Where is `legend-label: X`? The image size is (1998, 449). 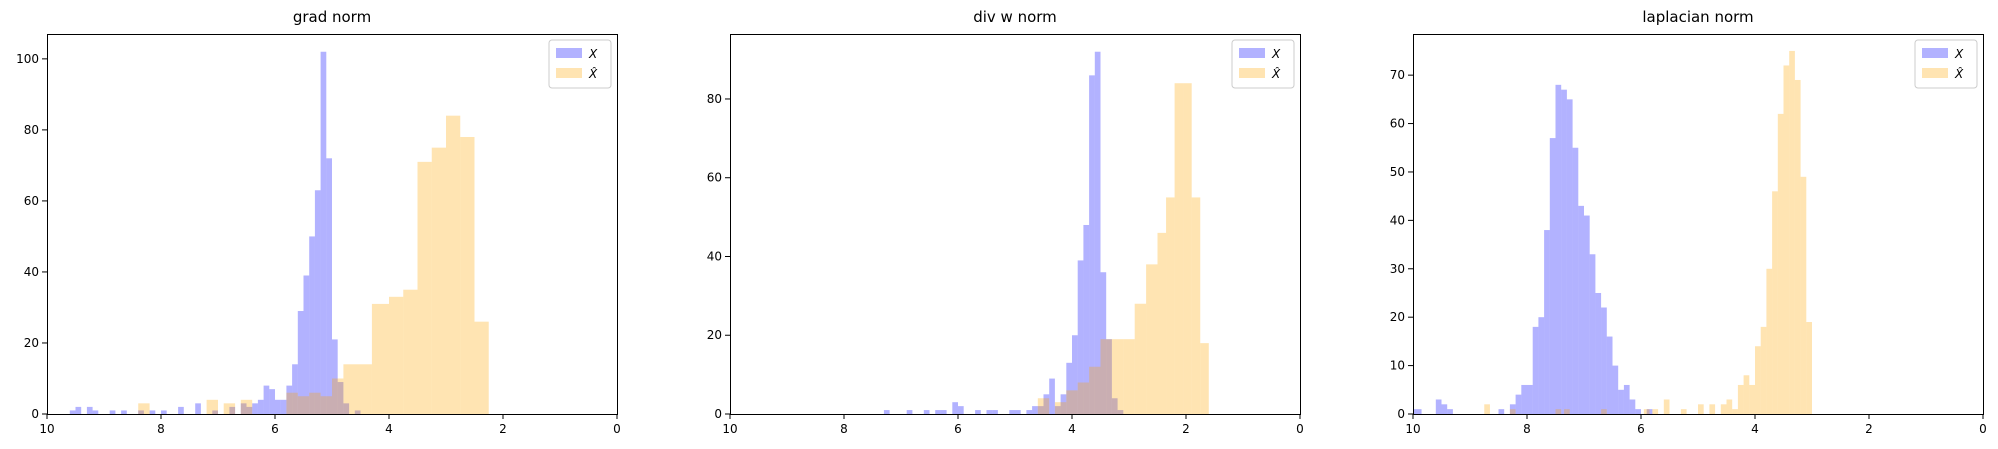 legend-label: X is located at coordinates (593, 54).